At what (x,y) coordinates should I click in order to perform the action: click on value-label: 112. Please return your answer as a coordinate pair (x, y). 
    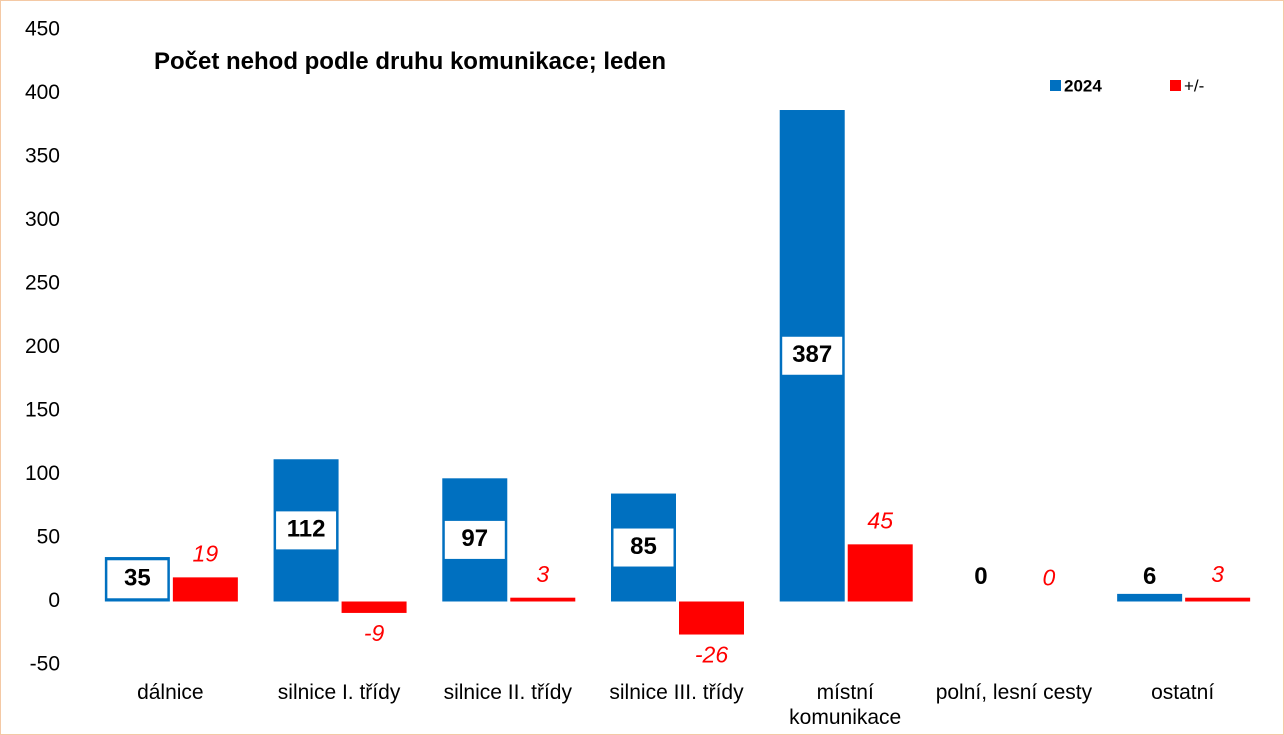
    Looking at the image, I should click on (306, 529).